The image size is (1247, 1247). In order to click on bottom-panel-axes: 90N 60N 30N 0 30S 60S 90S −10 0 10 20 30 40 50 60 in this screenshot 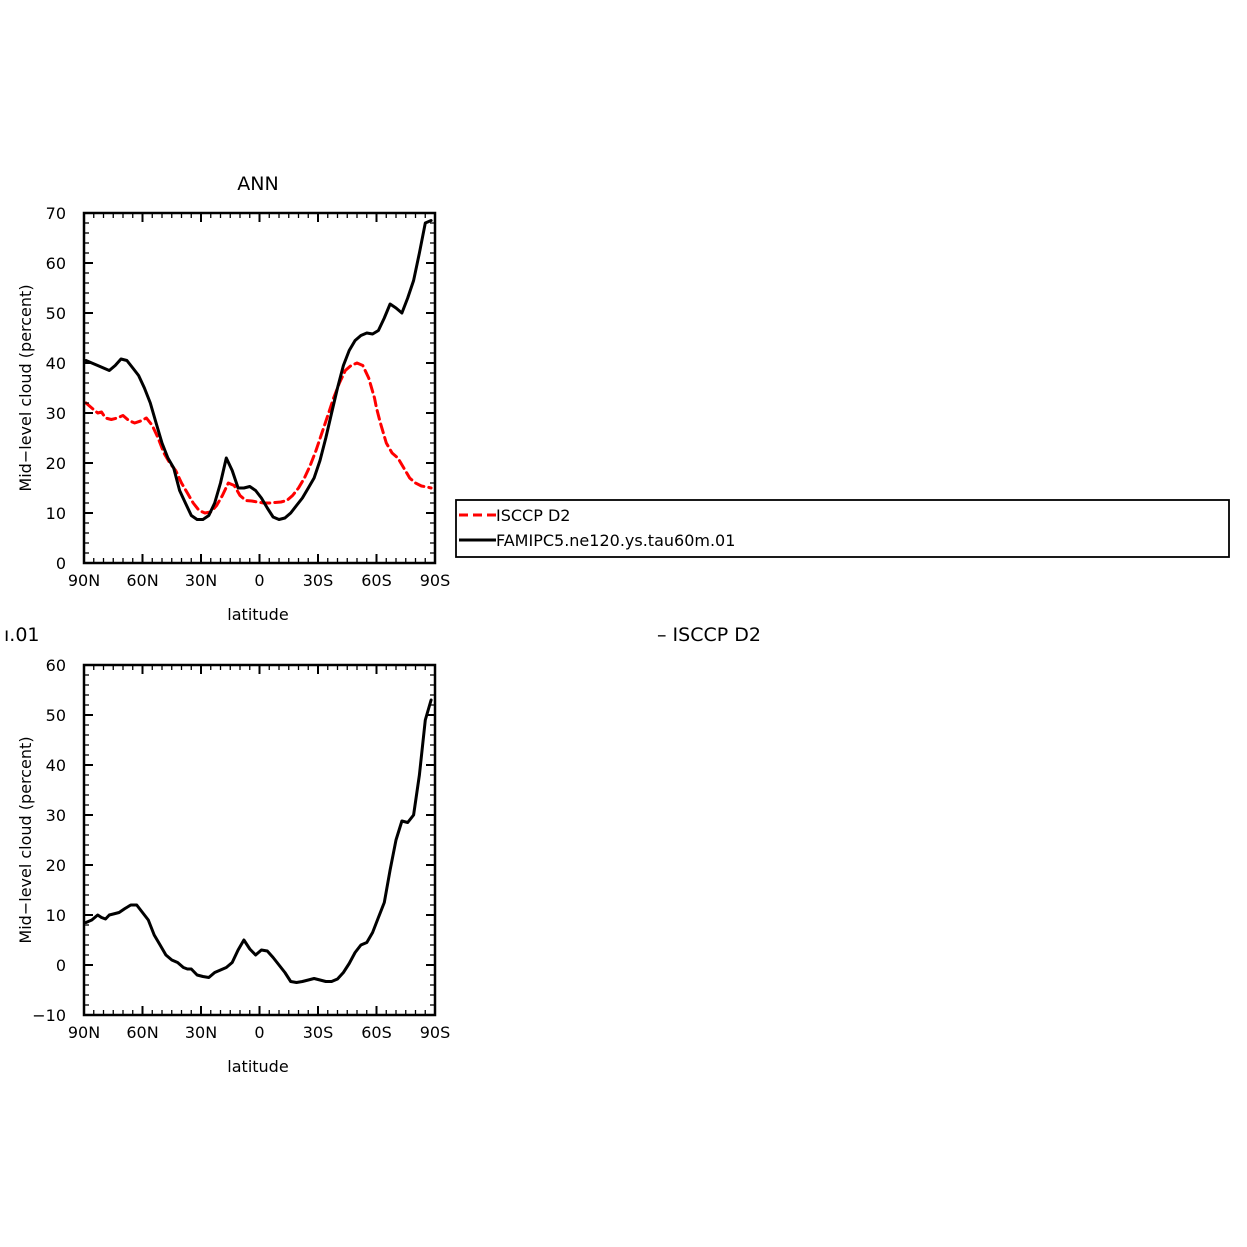, I will do `click(241, 849)`.